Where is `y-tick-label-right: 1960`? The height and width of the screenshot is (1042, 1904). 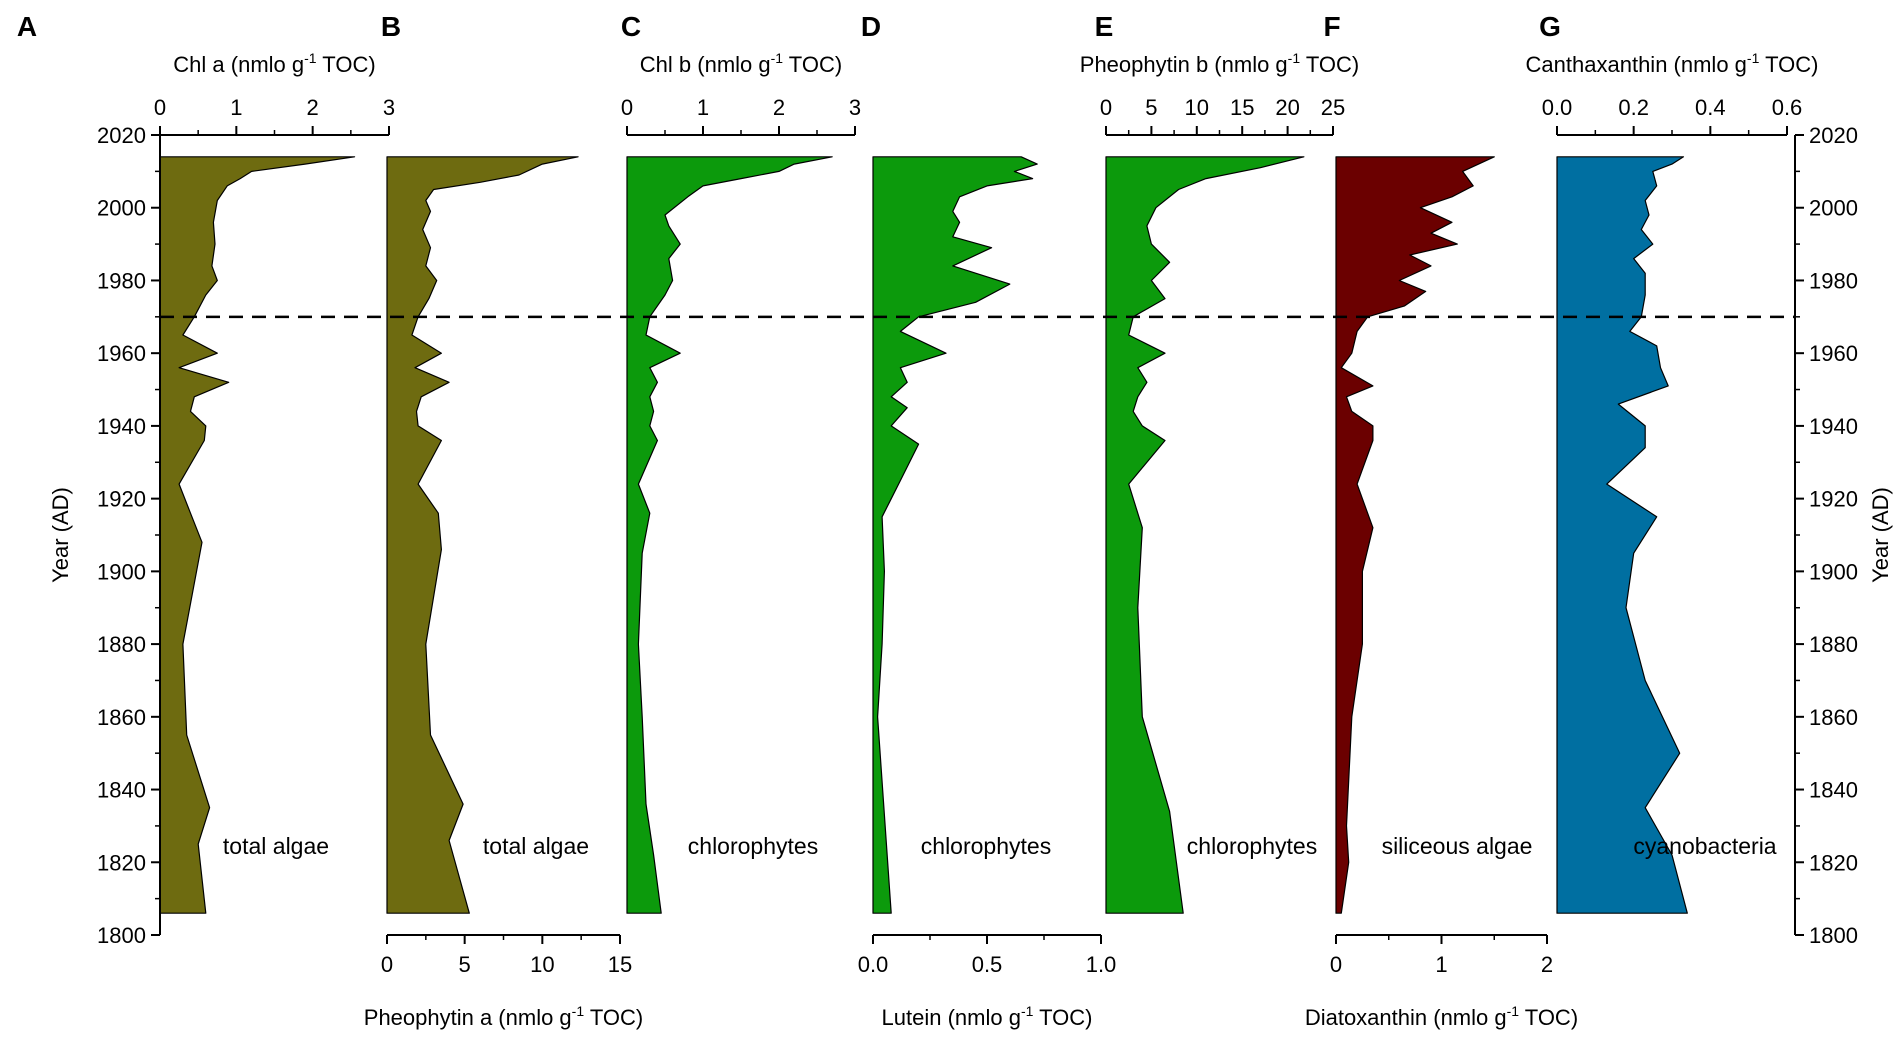
y-tick-label-right: 1960 is located at coordinates (1833, 353).